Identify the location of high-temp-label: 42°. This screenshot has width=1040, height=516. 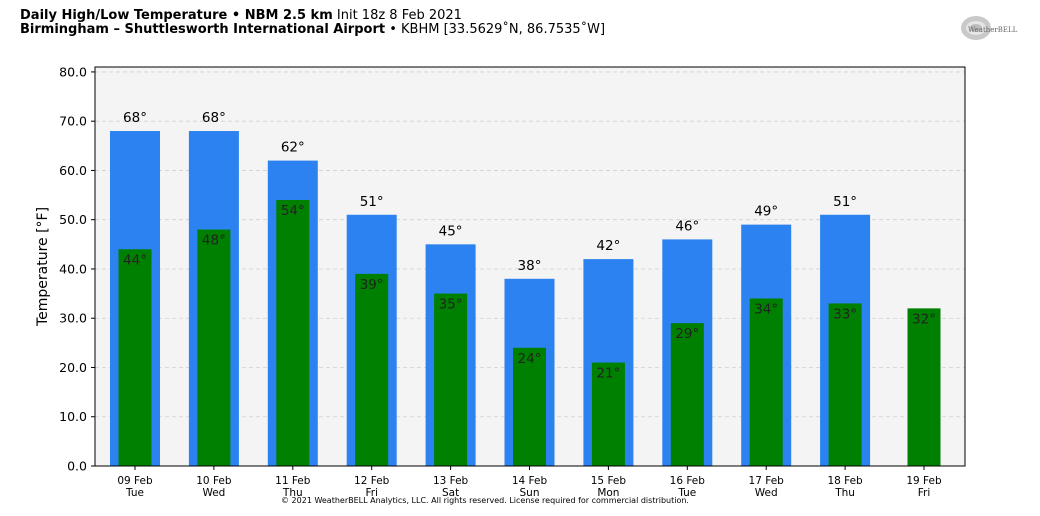
(608, 246).